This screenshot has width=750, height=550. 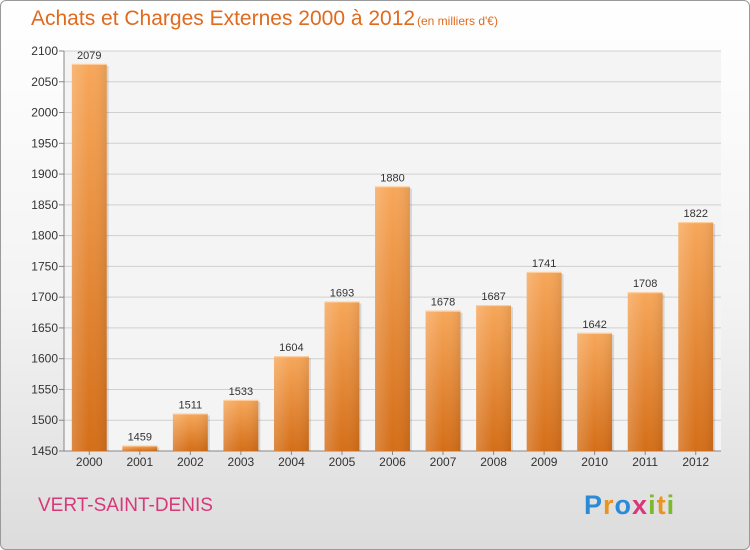 I want to click on x-tick-label: 2005, so click(x=342, y=462).